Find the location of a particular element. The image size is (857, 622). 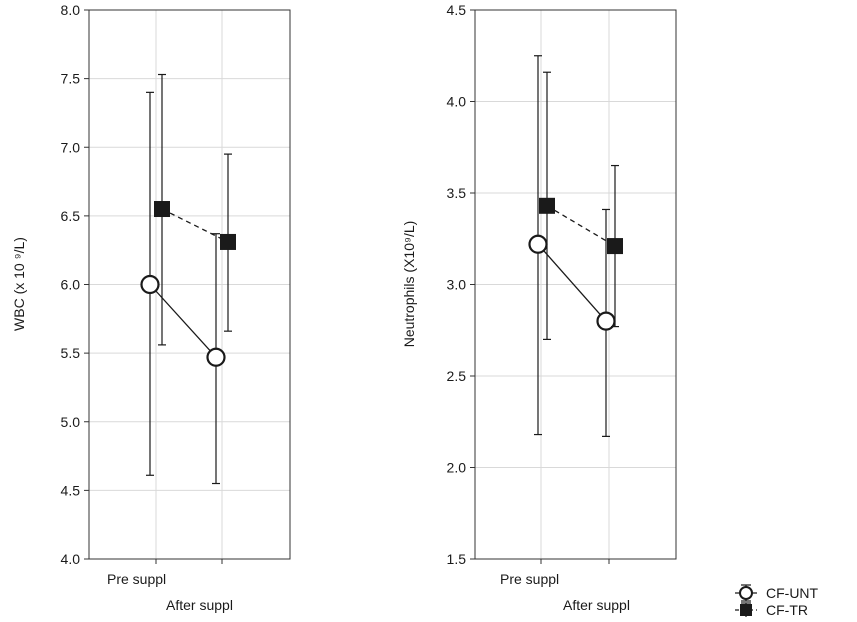

neutrophils-y-tick-label: 4.0 is located at coordinates (457, 102).